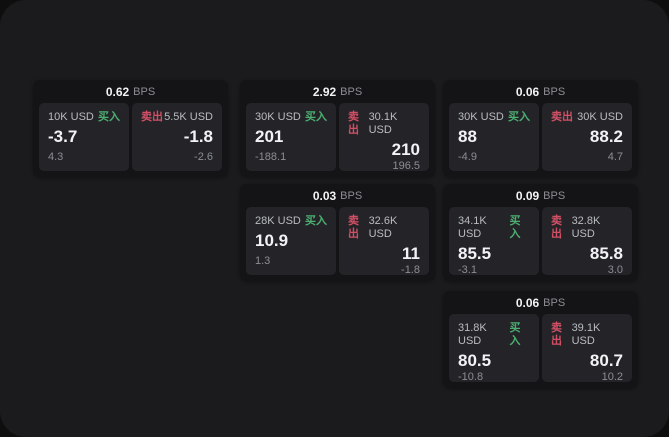 Image resolution: width=669 pixels, height=437 pixels. Describe the element at coordinates (324, 195) in the screenshot. I see `spread-value: 0.03` at that location.